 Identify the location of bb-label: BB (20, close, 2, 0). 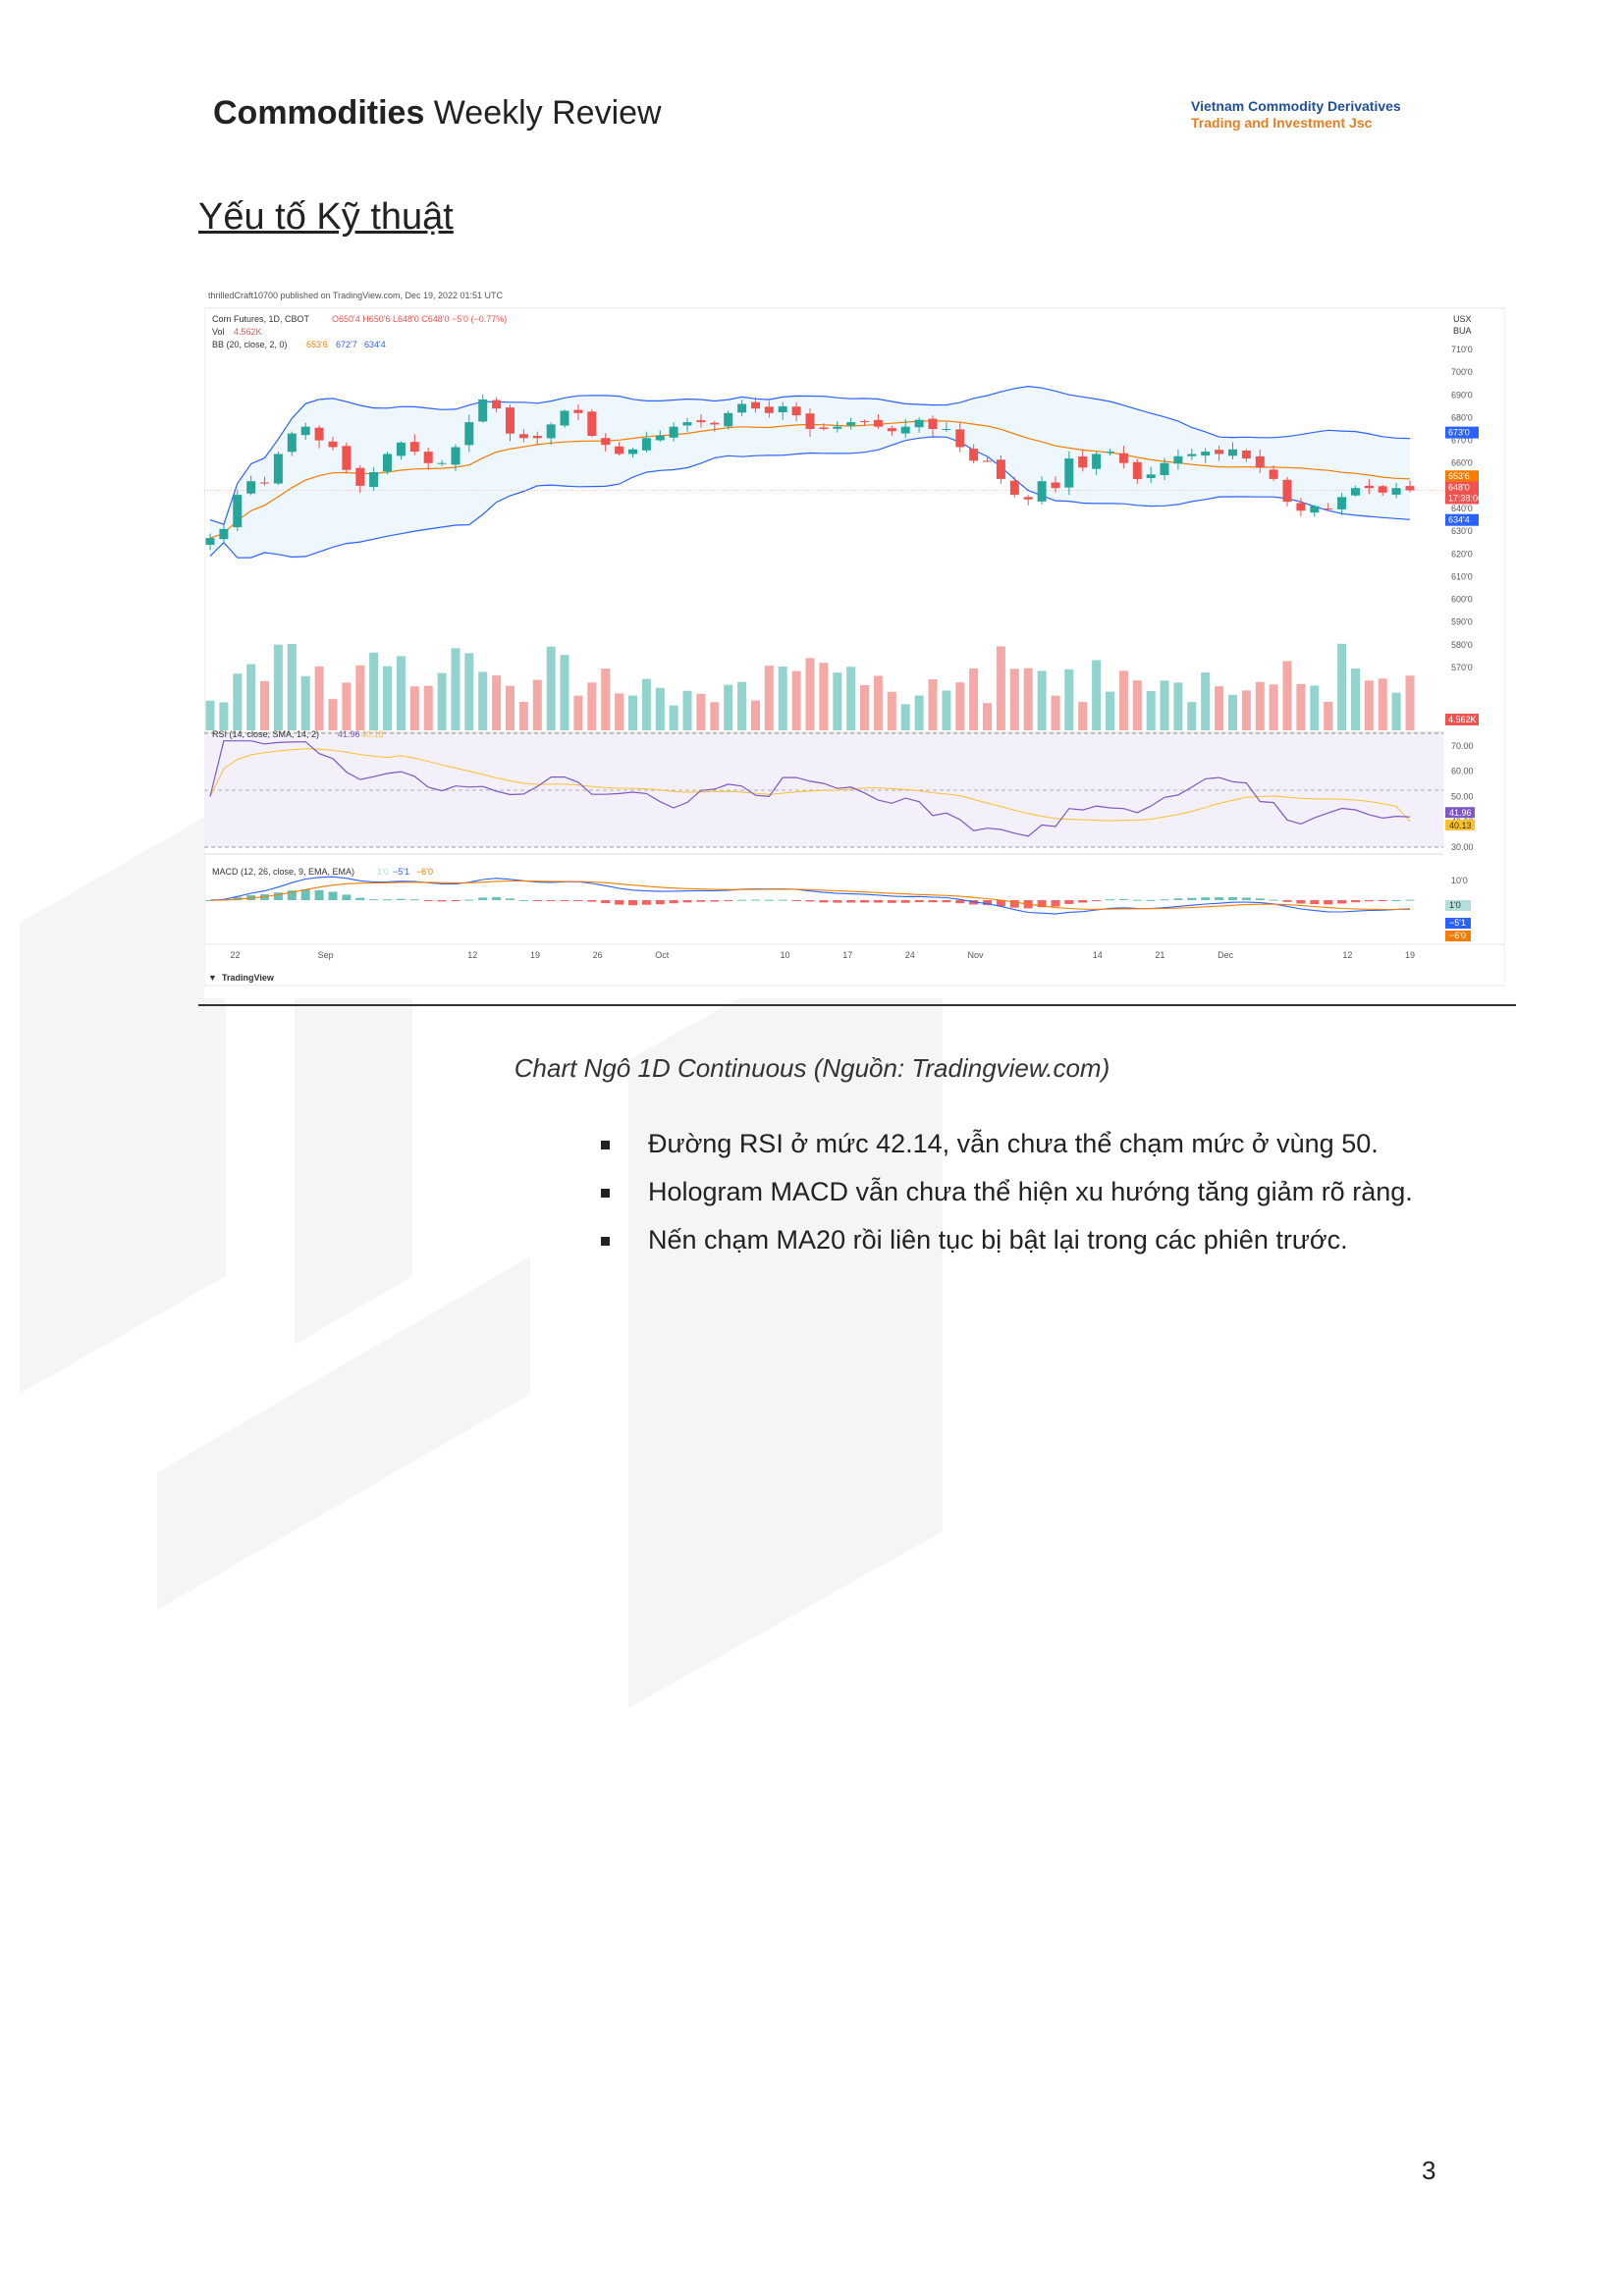
(250, 344).